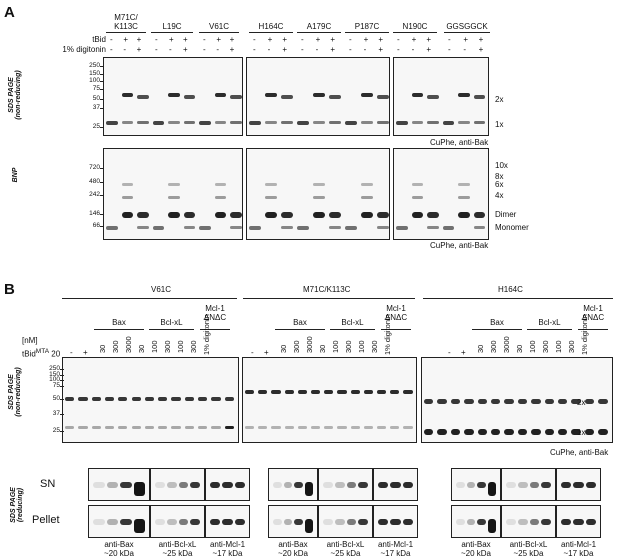  Describe the element at coordinates (266, 352) in the screenshot. I see `sign-plus: +` at that location.